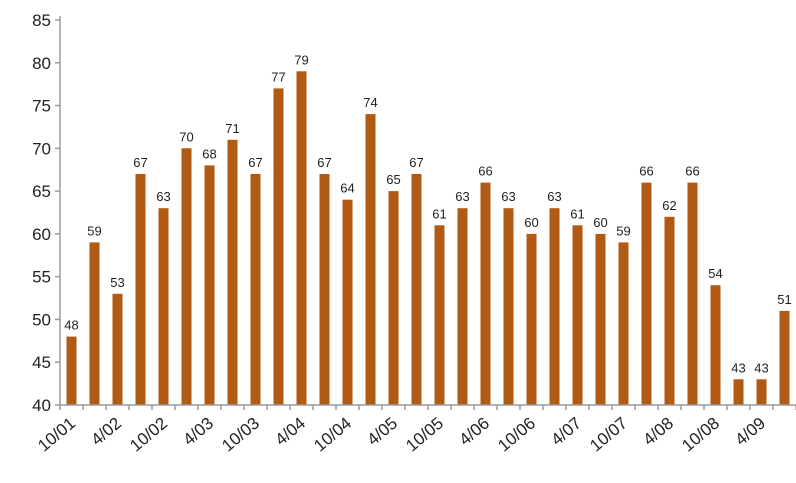 The image size is (796, 483). I want to click on x-tick-label: 10/05, so click(424, 435).